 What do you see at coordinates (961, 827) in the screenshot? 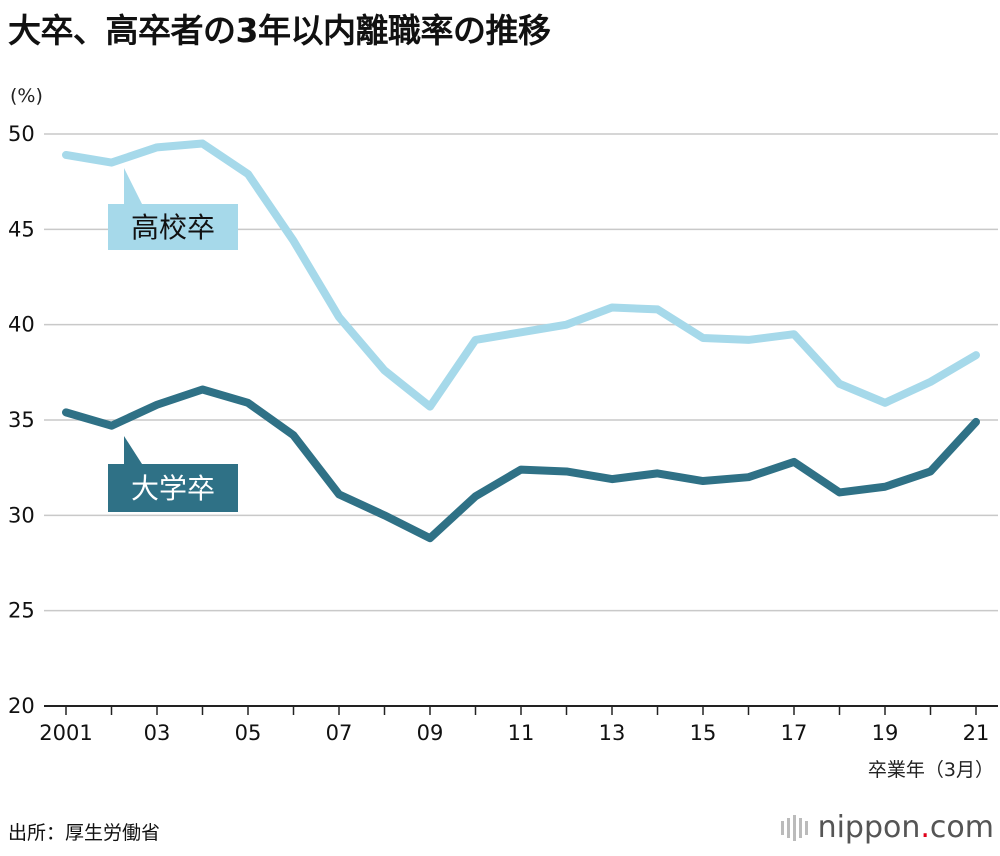
I see `logo-suffix: com` at bounding box center [961, 827].